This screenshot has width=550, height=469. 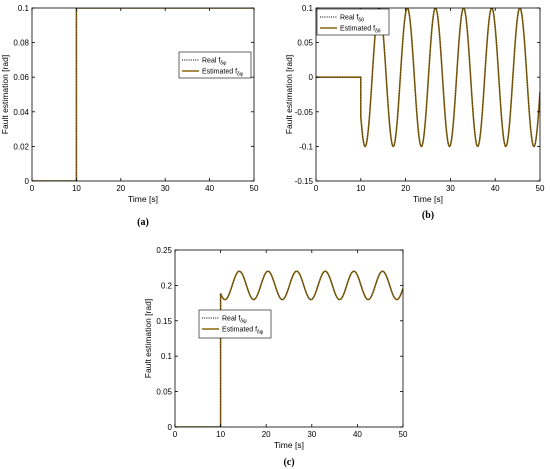 I want to click on y-tick-label: 0.2, so click(x=167, y=285).